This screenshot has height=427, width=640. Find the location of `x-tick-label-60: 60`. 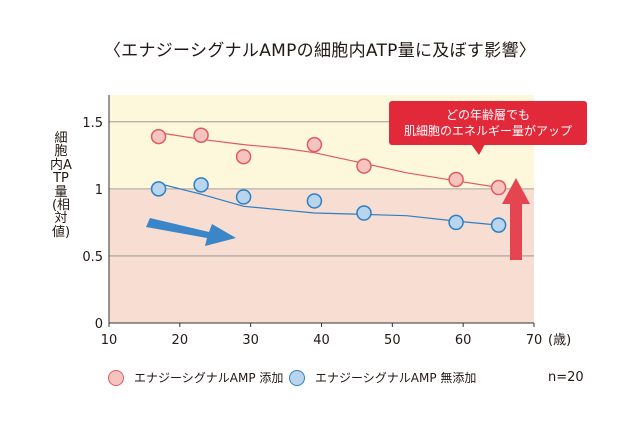

x-tick-label-60: 60 is located at coordinates (463, 340).